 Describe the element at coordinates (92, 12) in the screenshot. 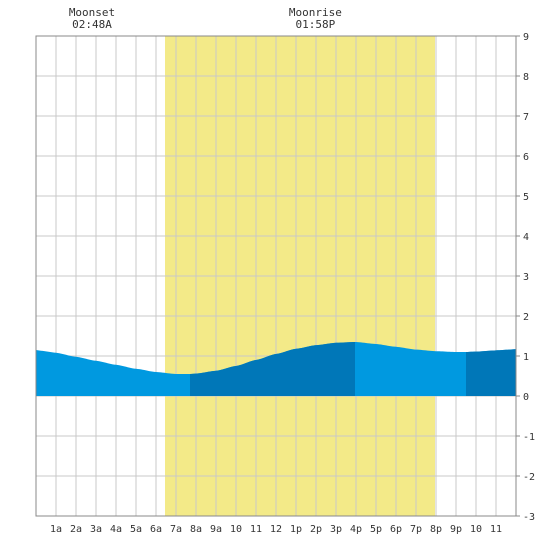

I see `moon-event-title: Moonset` at that location.